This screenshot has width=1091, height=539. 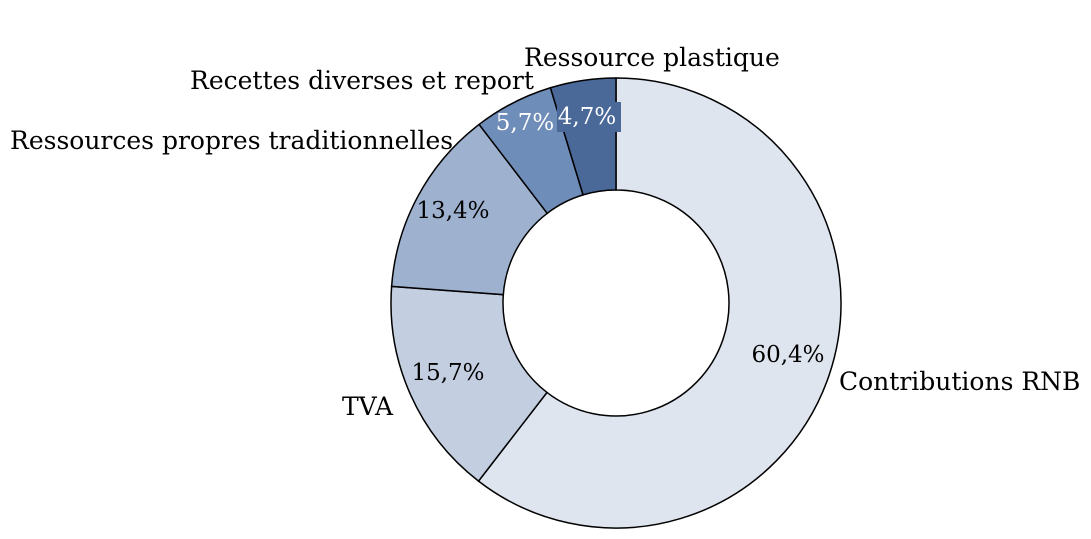 I want to click on value-label-recettes-diverses-et-report: 5,7%, so click(x=525, y=123).